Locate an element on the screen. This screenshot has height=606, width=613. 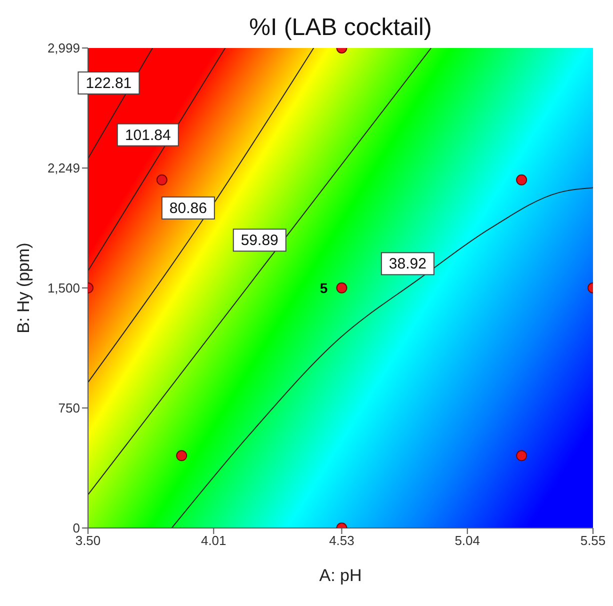
y-tick-label: 2,249 is located at coordinates (63, 168).